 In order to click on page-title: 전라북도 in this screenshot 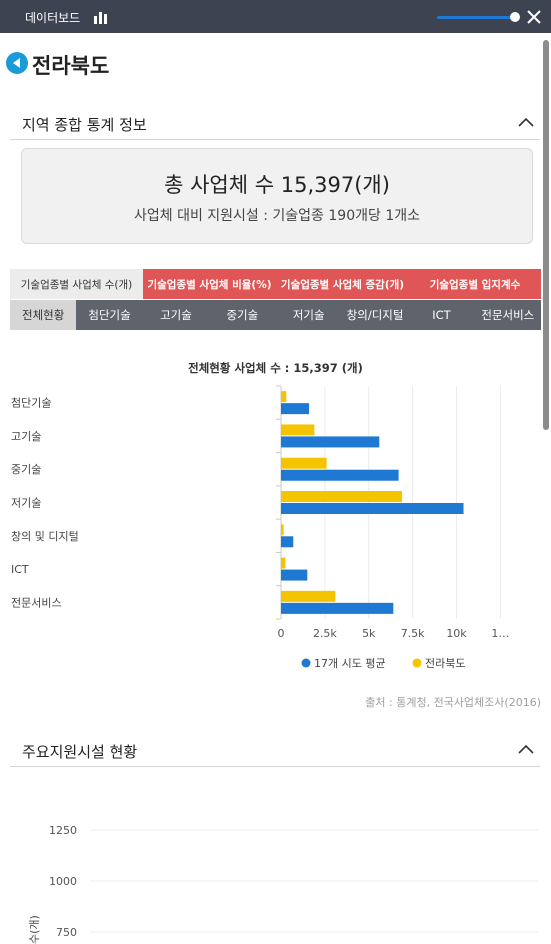, I will do `click(71, 66)`.